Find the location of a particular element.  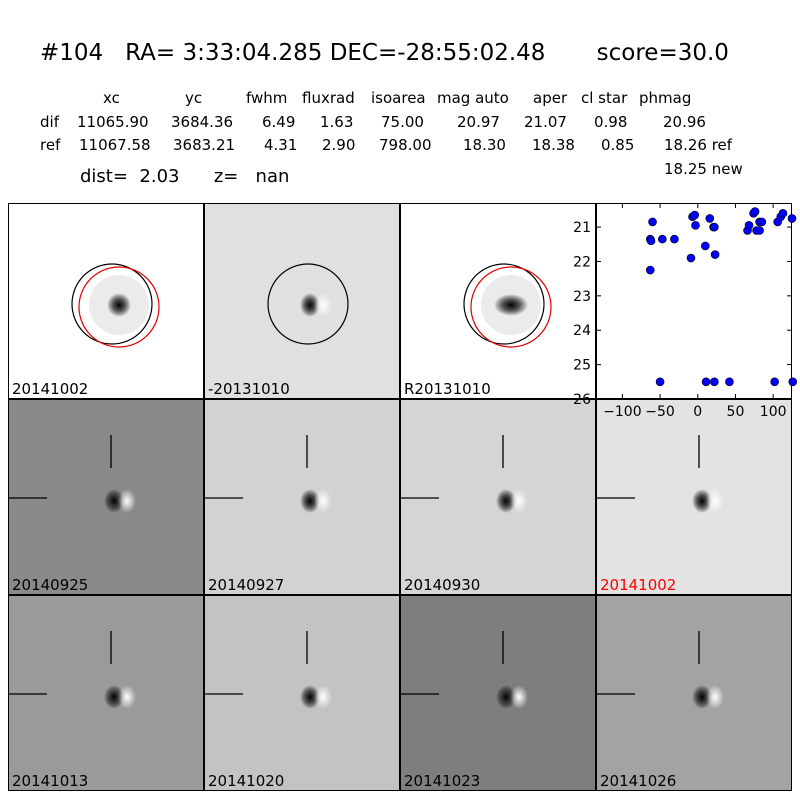

stamp-date-label: 20141020 is located at coordinates (246, 781).